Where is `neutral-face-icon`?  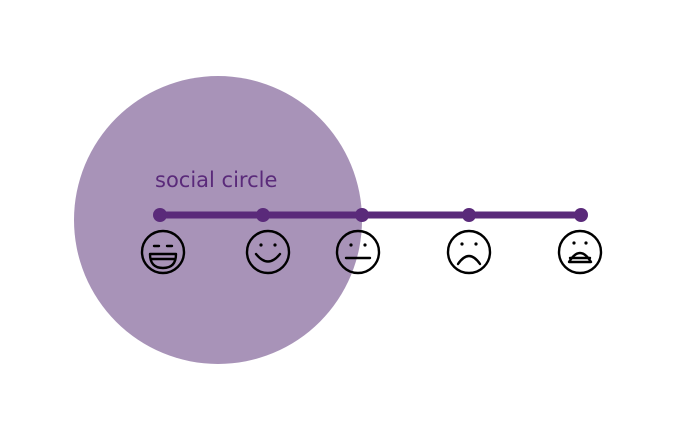
neutral-face-icon is located at coordinates (358, 252).